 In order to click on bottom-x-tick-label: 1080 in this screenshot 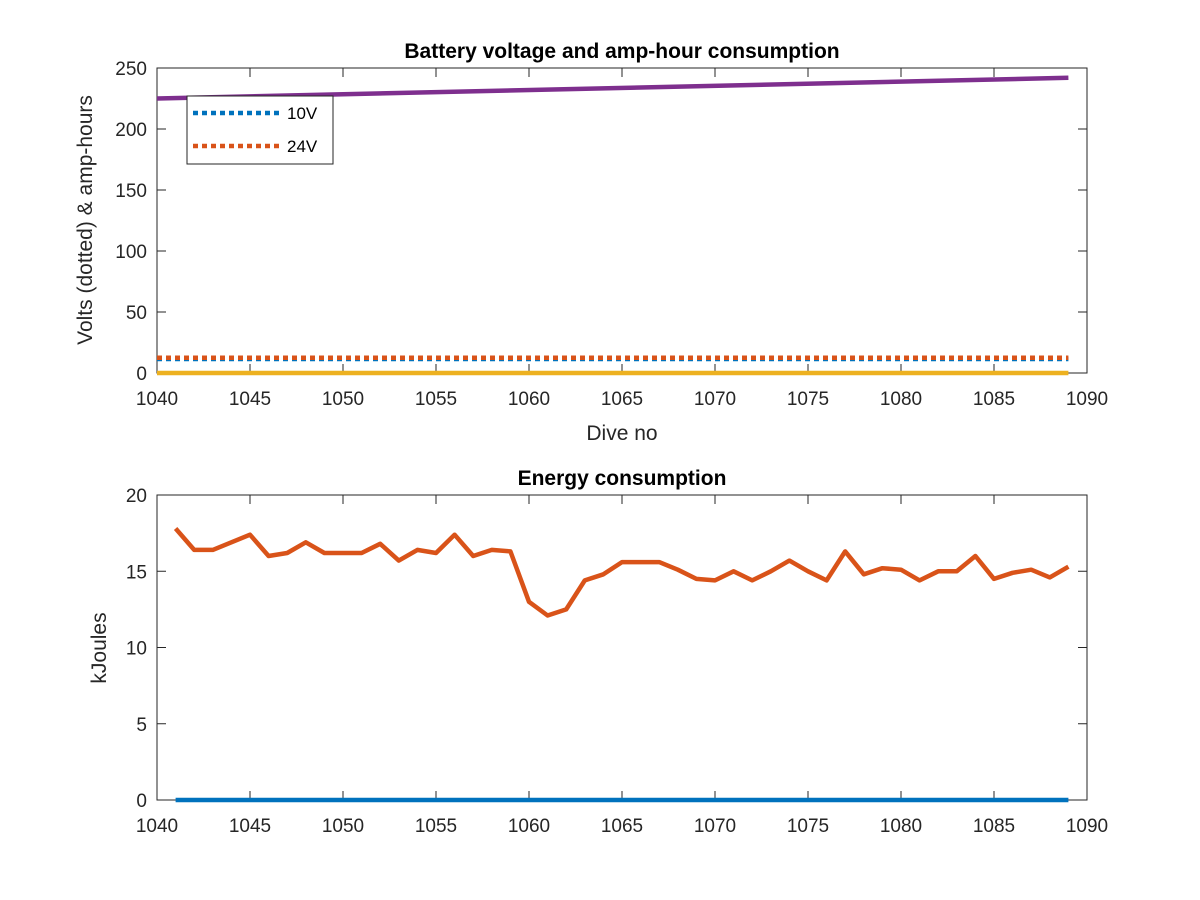, I will do `click(901, 826)`.